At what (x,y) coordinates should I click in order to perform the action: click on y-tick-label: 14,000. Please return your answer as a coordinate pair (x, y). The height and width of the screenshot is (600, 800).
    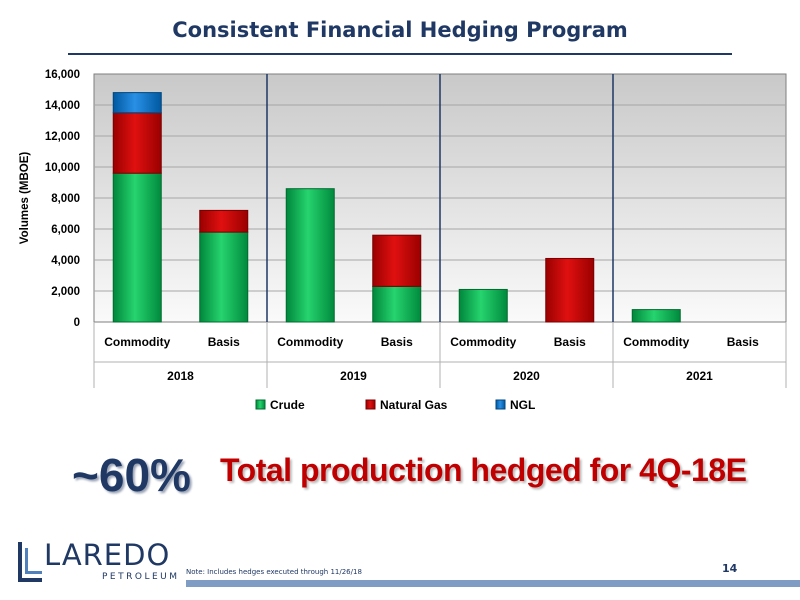
    Looking at the image, I should click on (62, 106).